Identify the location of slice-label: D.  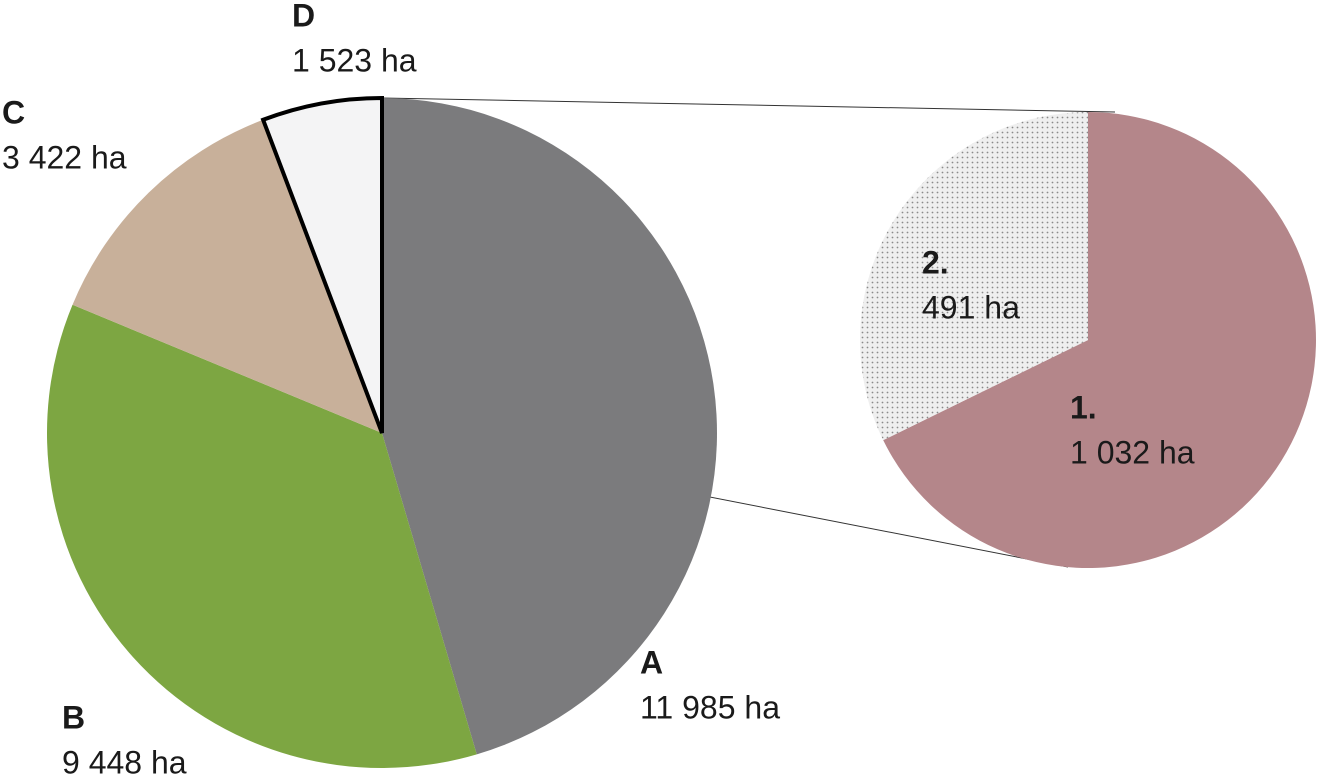
(303, 16).